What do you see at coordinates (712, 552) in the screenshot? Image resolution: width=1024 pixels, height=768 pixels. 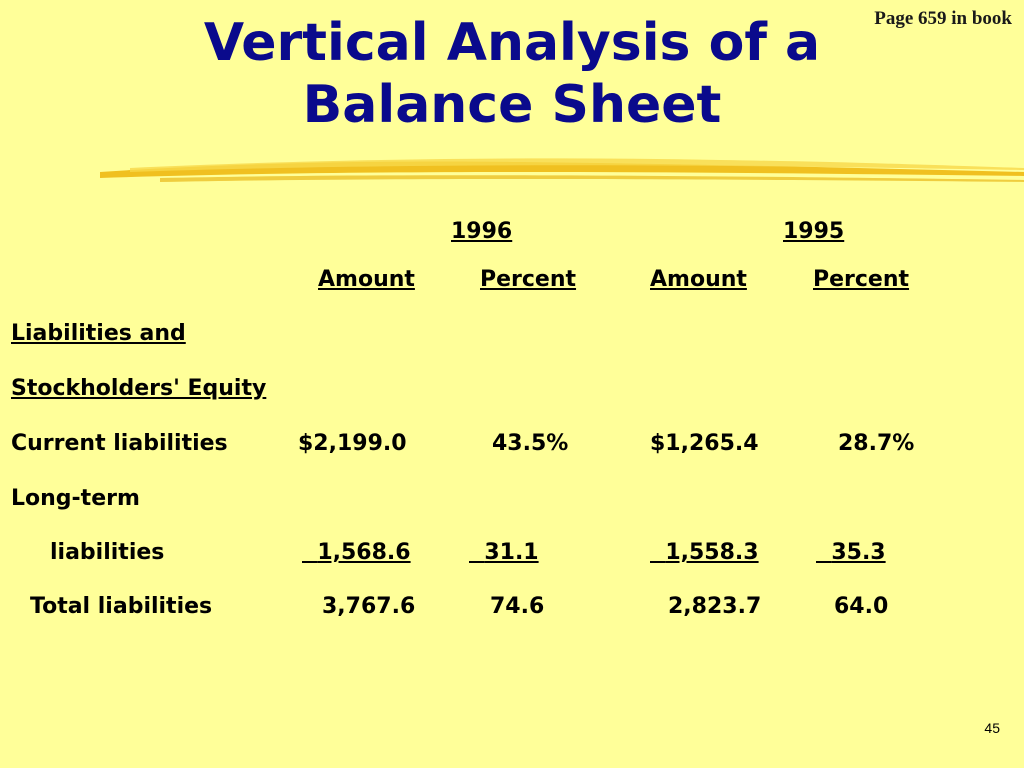 I see `long-term-liabilities-amount-1995: 1,558.3` at bounding box center [712, 552].